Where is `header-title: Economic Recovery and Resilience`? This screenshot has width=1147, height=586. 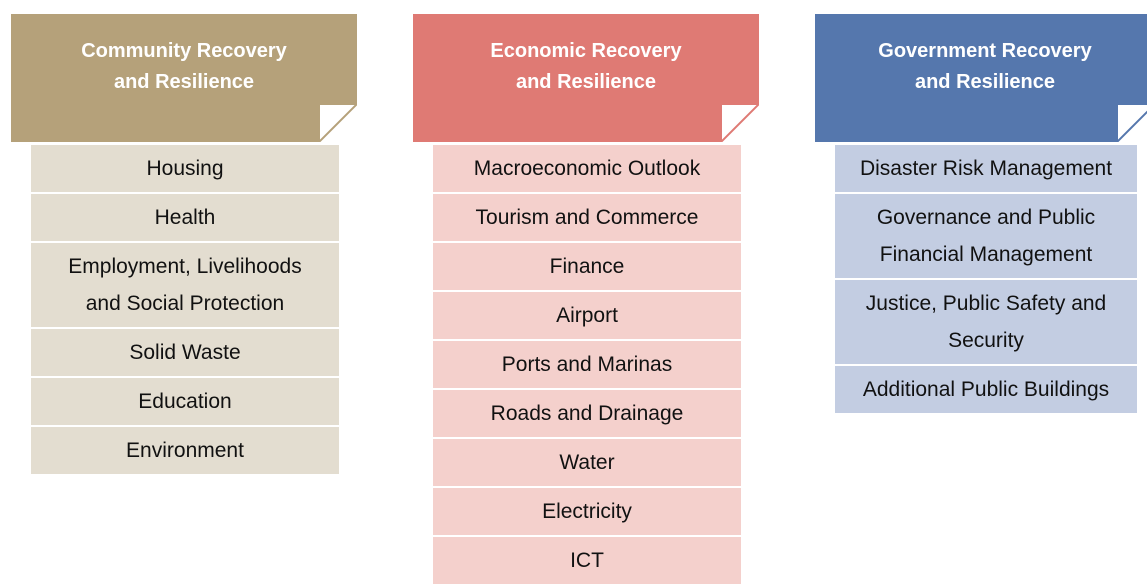 header-title: Economic Recovery and Resilience is located at coordinates (586, 66).